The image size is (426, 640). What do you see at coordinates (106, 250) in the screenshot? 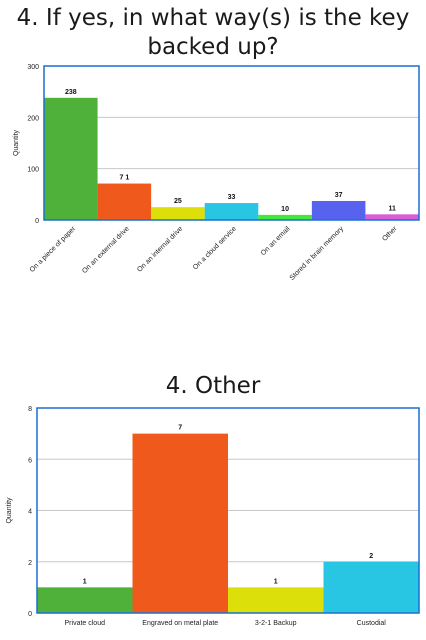
I see `x-tick-label: On an external drive` at bounding box center [106, 250].